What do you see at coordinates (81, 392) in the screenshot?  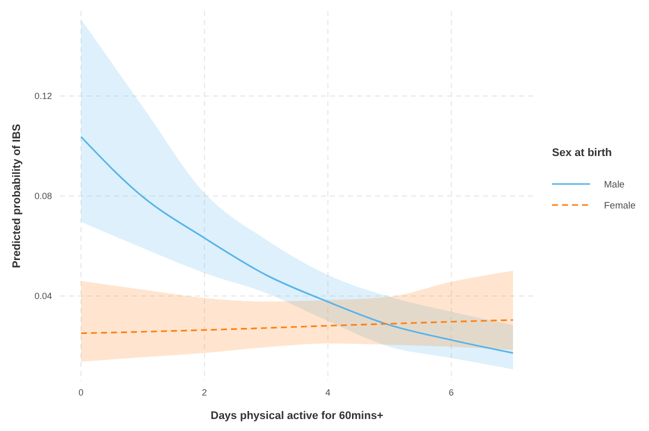 I see `x-tick-label: 0` at bounding box center [81, 392].